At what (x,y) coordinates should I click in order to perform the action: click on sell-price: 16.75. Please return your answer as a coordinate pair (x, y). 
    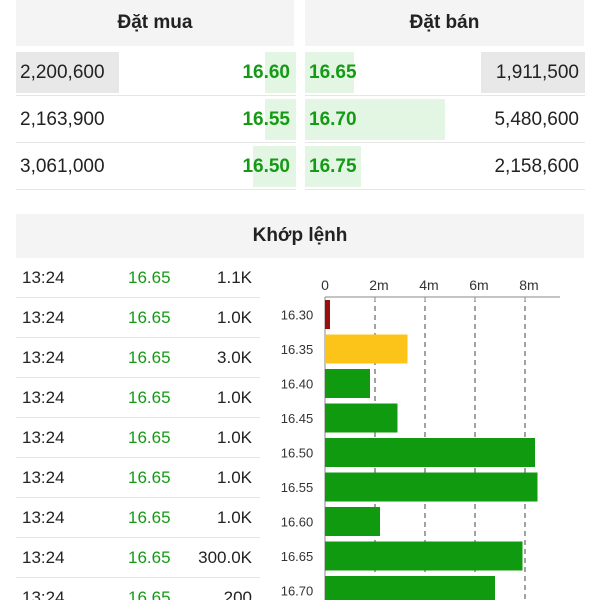
    Looking at the image, I should click on (333, 166).